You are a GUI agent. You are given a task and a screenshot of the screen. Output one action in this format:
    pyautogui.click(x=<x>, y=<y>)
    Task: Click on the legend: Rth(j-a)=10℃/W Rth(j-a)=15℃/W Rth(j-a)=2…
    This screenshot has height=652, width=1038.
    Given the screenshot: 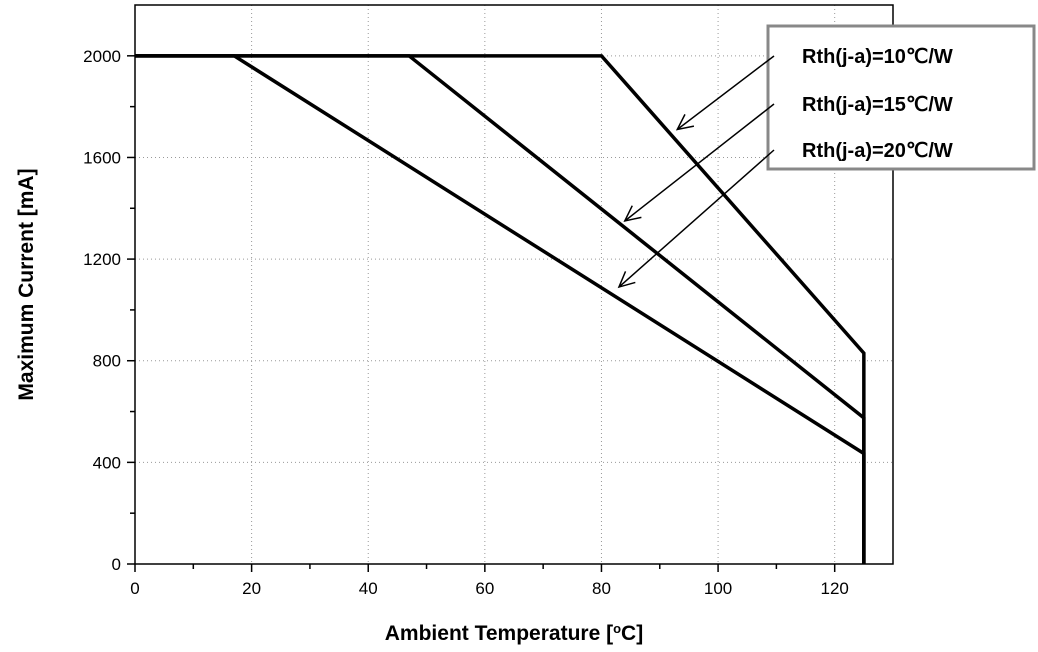 What is the action you would take?
    pyautogui.click(x=901, y=97)
    